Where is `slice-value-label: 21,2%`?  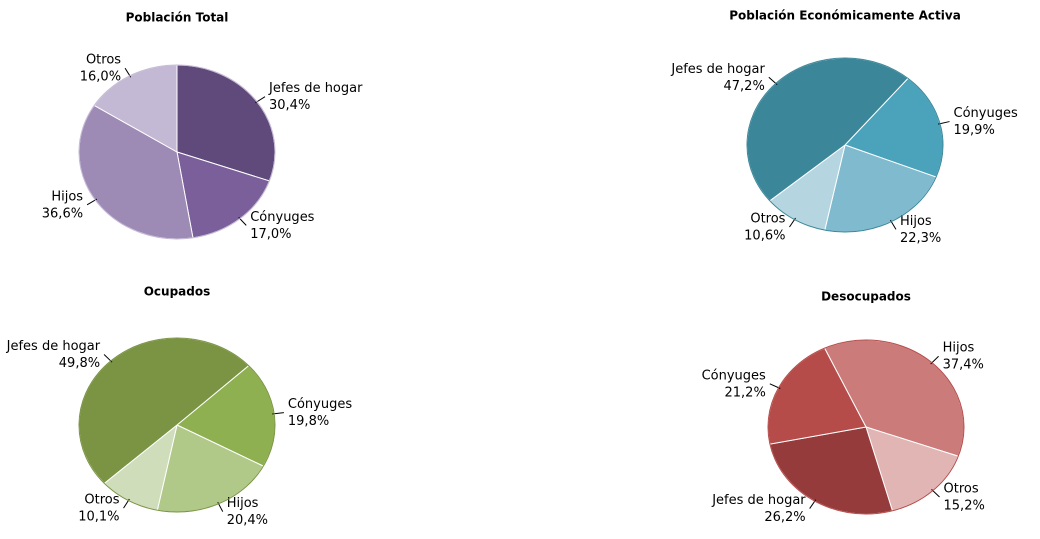
slice-value-label: 21,2% is located at coordinates (745, 392).